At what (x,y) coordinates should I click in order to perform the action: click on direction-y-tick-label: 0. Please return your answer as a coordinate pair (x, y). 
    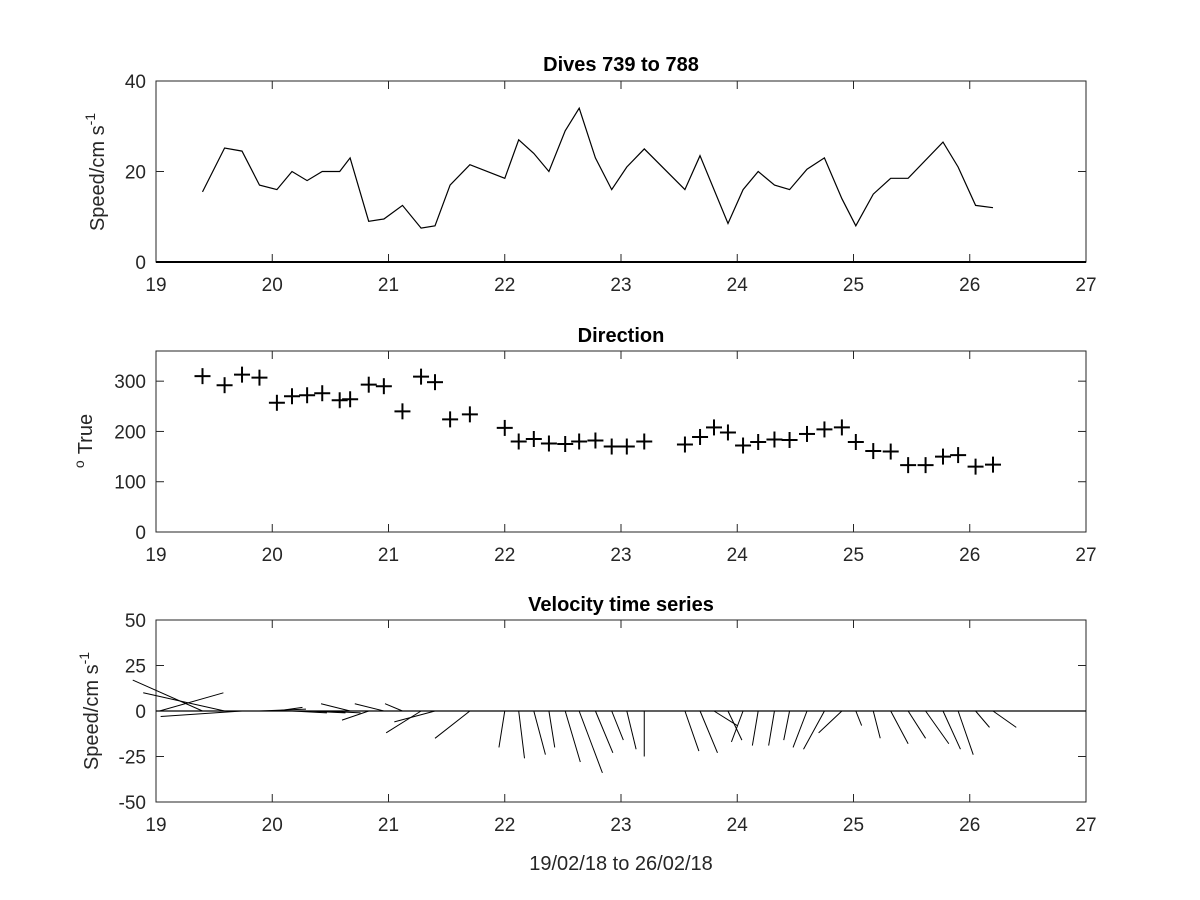
    Looking at the image, I should click on (140, 533).